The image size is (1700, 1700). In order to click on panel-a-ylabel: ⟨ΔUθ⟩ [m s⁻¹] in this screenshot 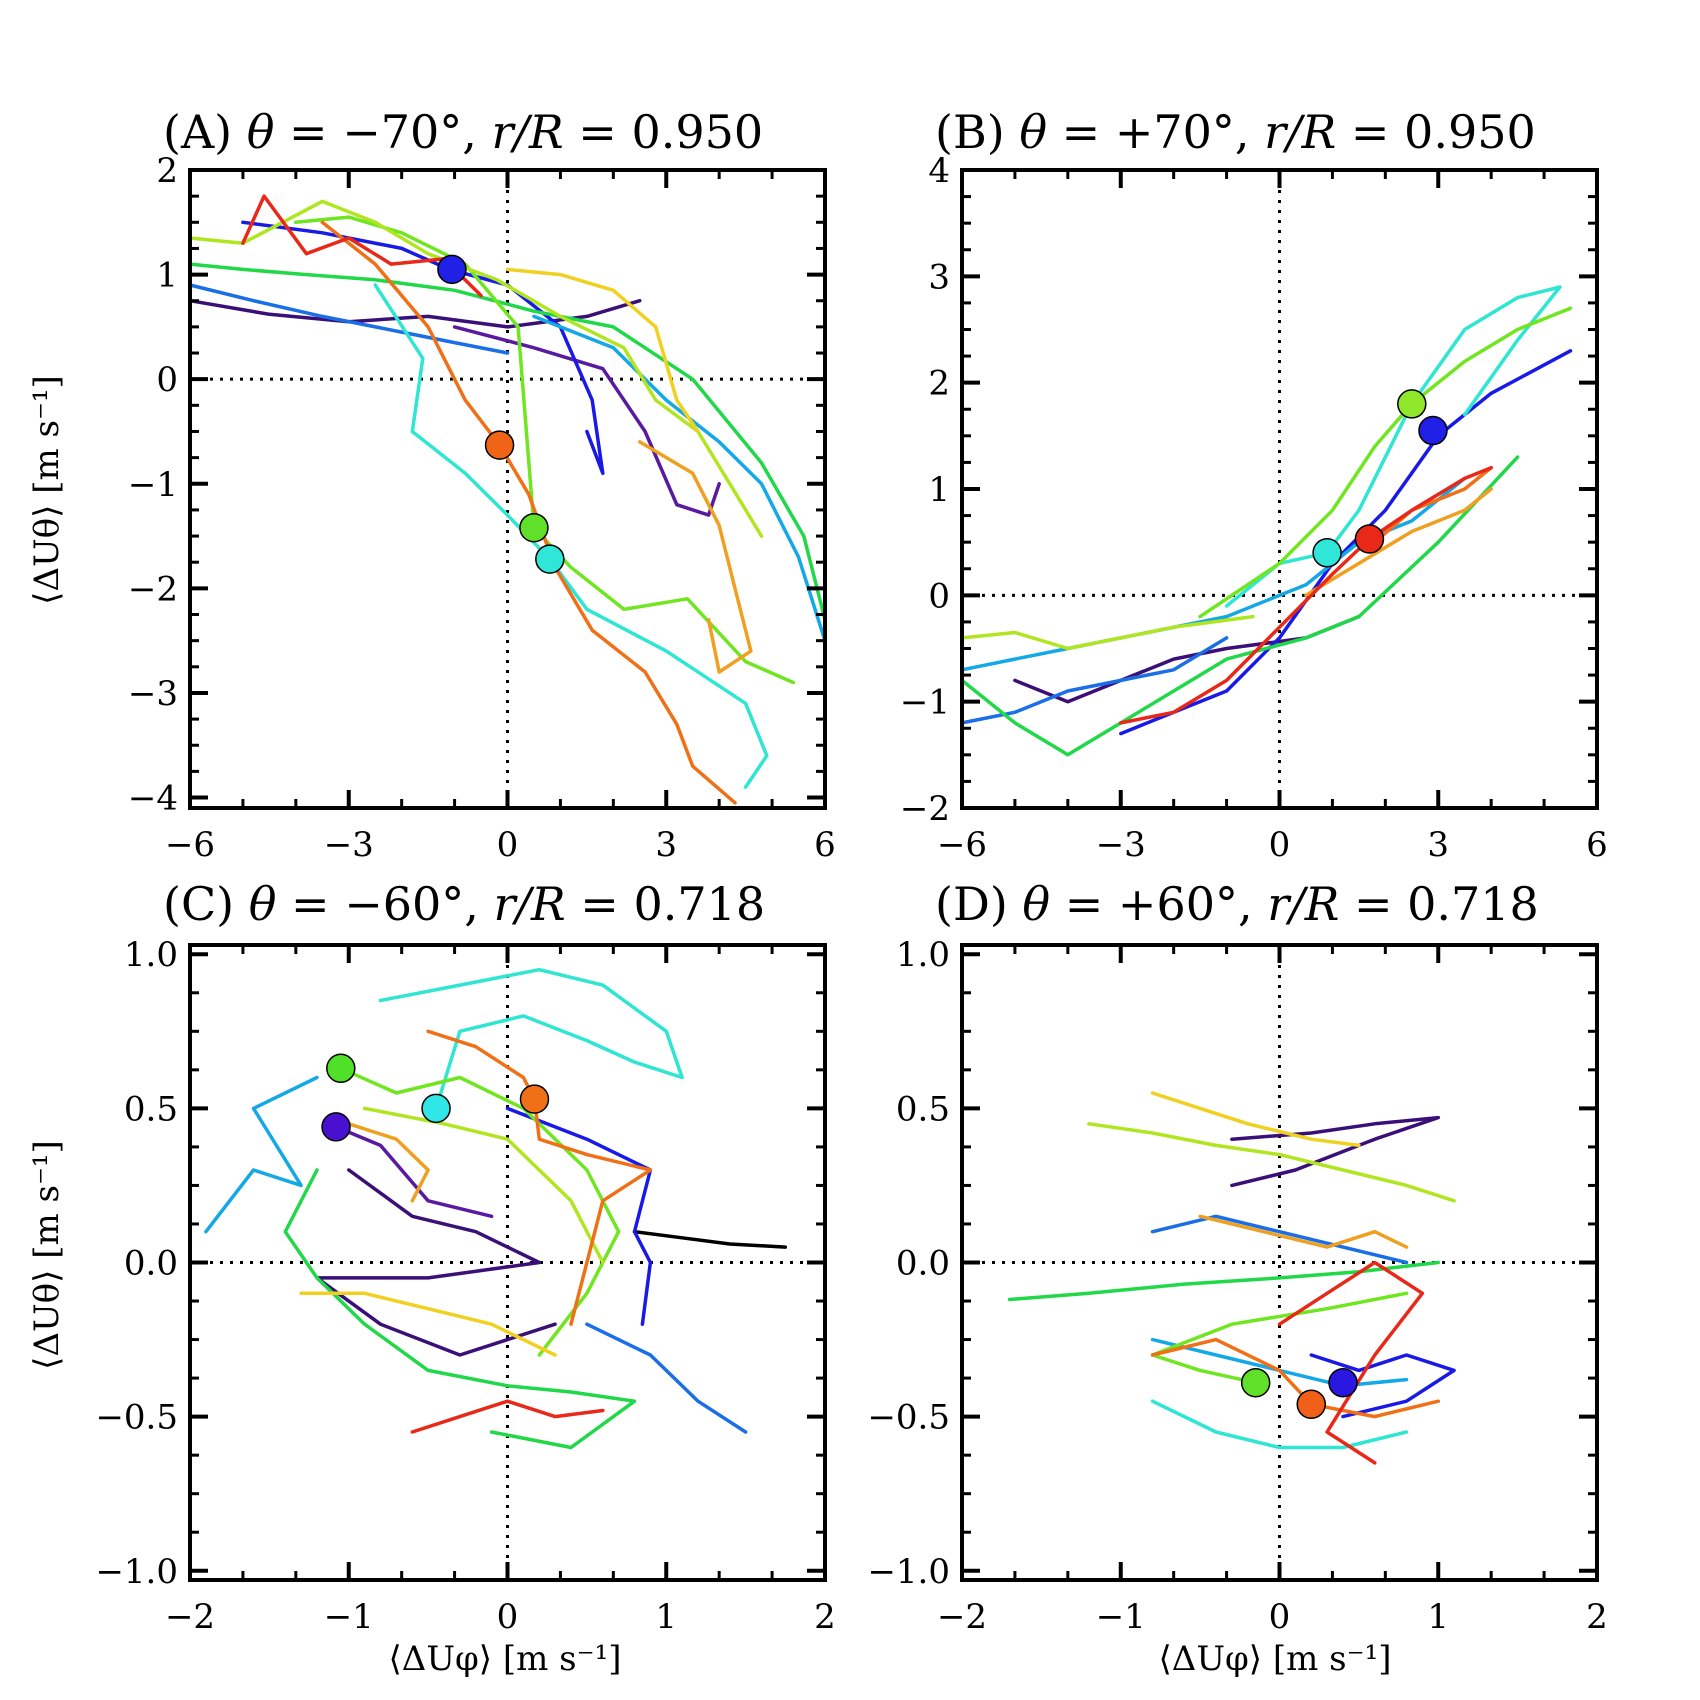, I will do `click(47, 490)`.